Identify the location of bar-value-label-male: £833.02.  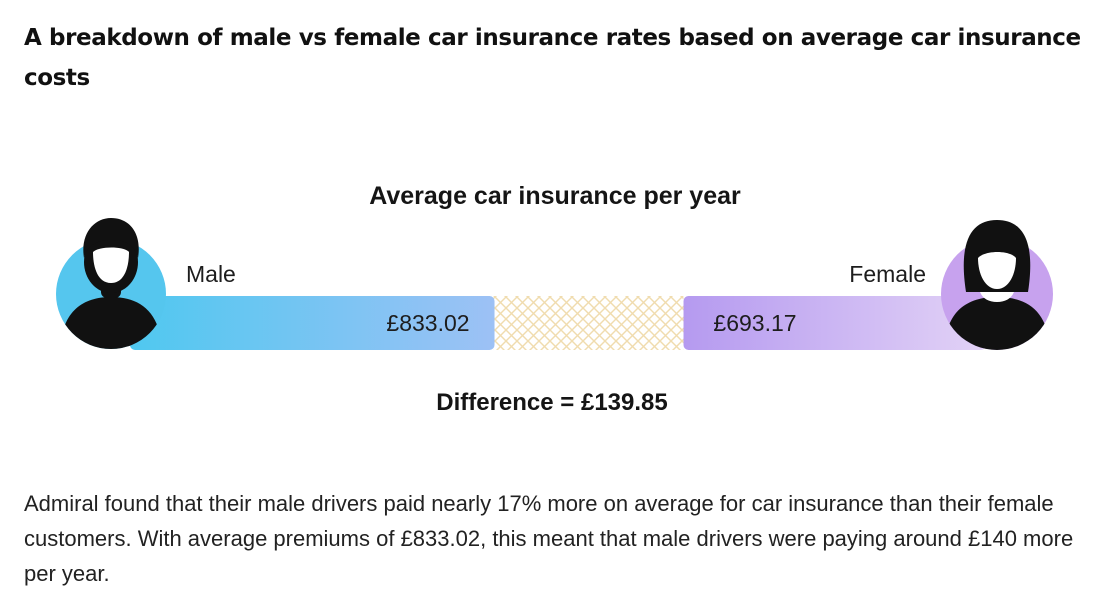
(427, 323).